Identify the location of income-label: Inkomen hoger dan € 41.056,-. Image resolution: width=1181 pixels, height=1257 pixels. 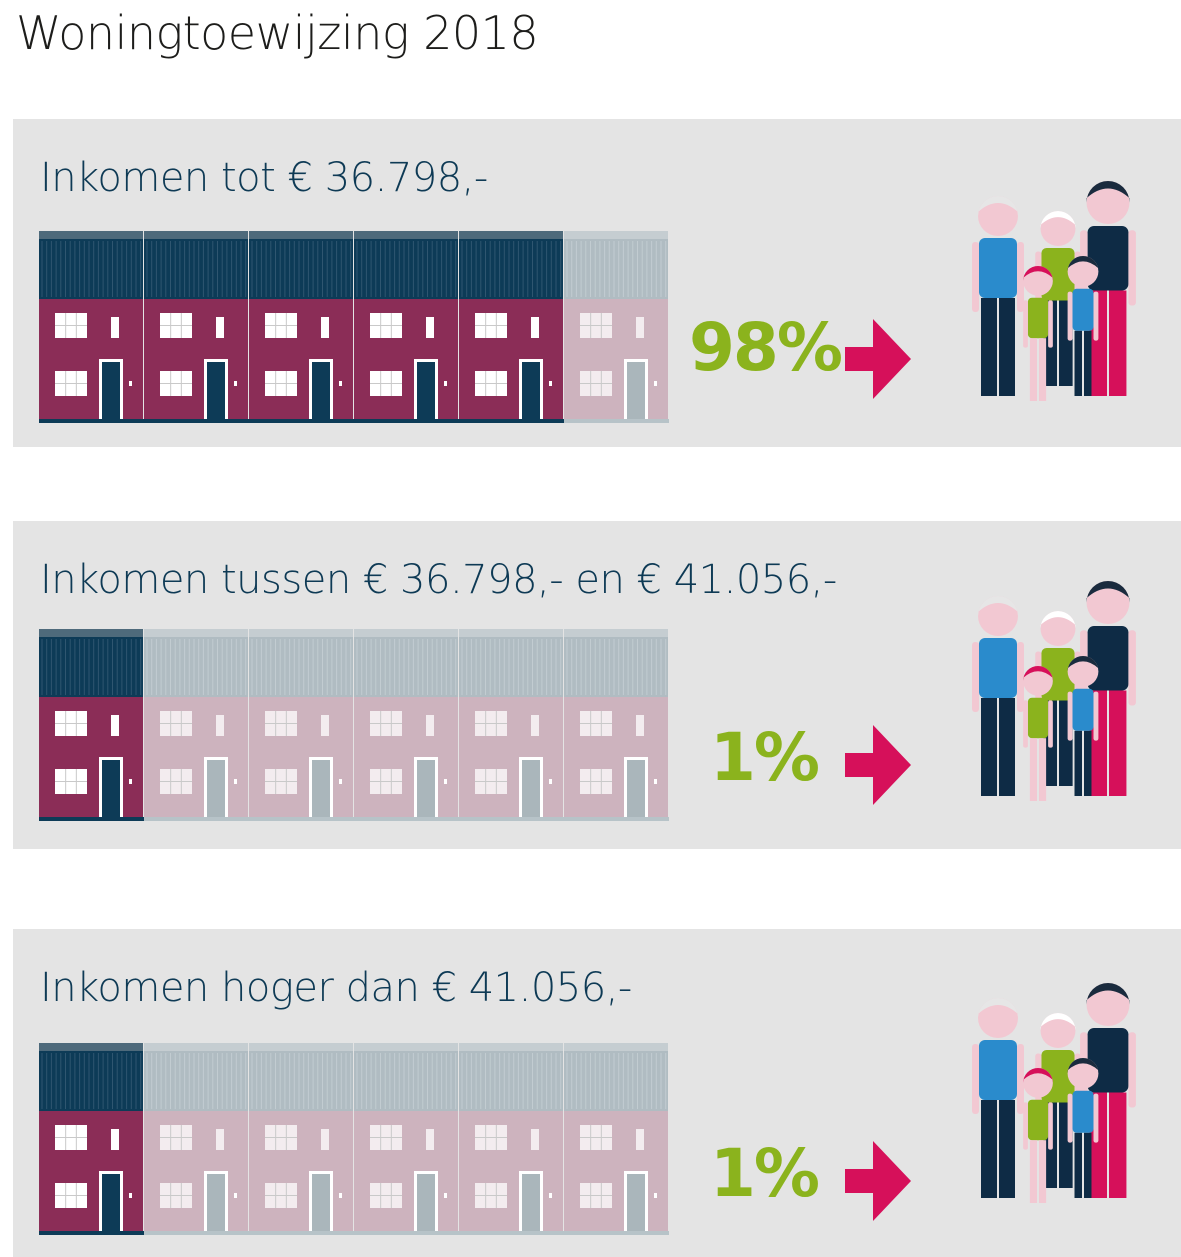
(336, 988).